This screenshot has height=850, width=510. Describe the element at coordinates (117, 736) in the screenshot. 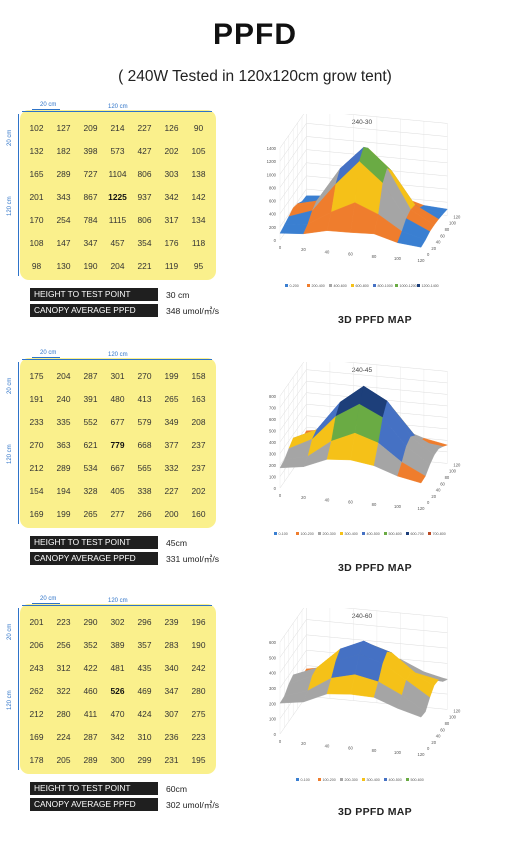

I see `grid-cell: 342` at that location.